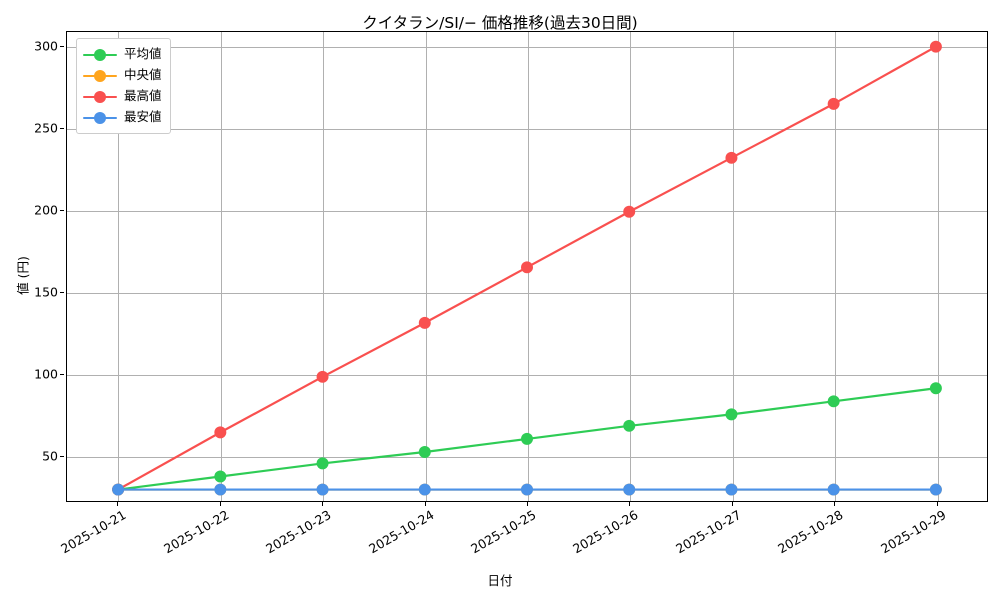 The image size is (1000, 600). What do you see at coordinates (708, 532) in the screenshot?
I see `x-axis-tick-label: 2025-10-27` at bounding box center [708, 532].